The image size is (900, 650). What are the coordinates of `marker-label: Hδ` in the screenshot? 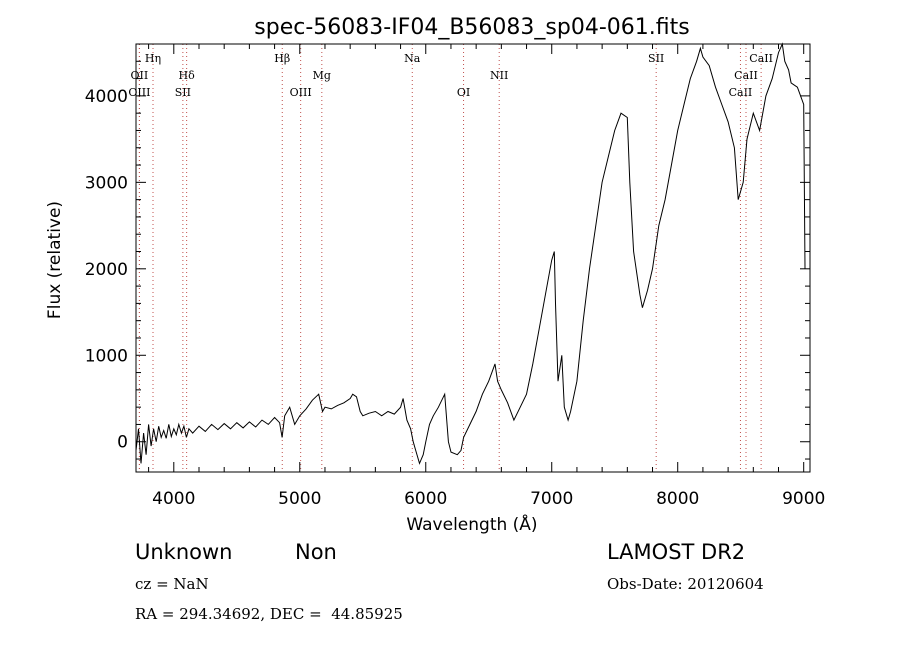 It's located at (187, 75).